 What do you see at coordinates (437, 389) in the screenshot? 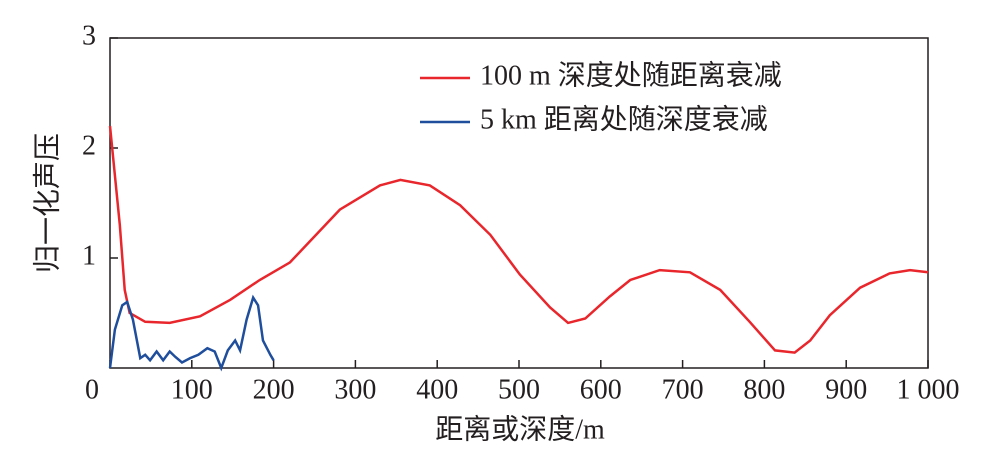
I see `x-tick-label: 400` at bounding box center [437, 389].